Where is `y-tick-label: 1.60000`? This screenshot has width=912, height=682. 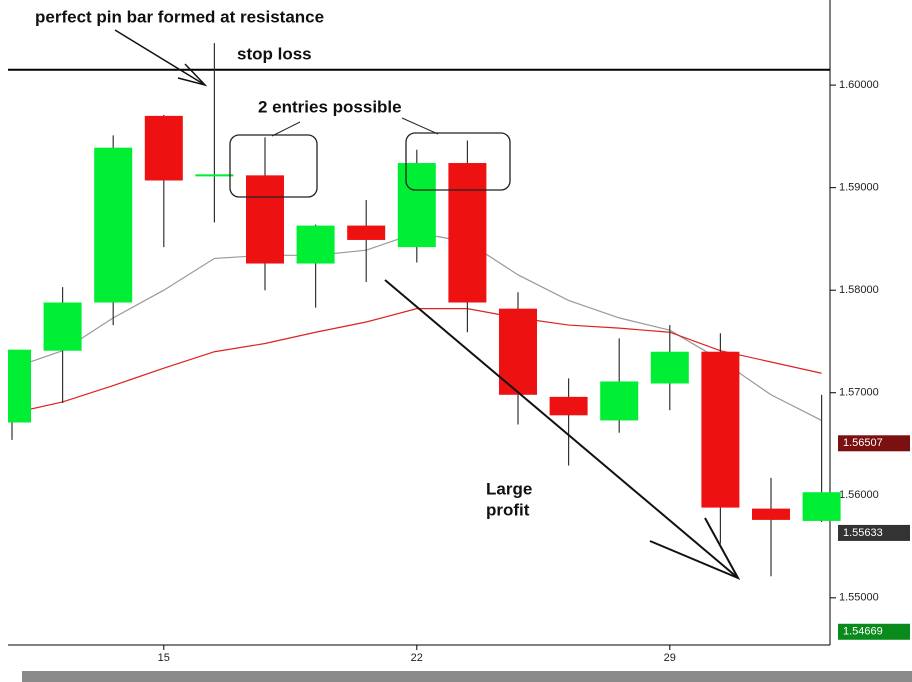
y-tick-label: 1.60000 is located at coordinates (859, 85).